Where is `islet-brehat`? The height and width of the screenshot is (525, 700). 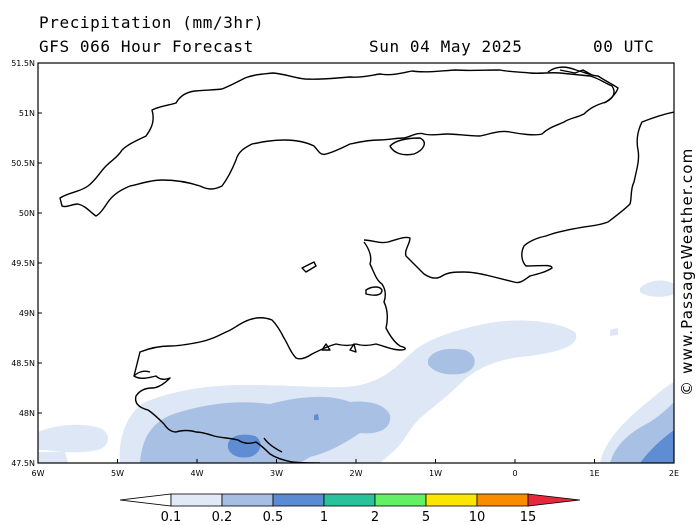 islet-brehat is located at coordinates (353, 348).